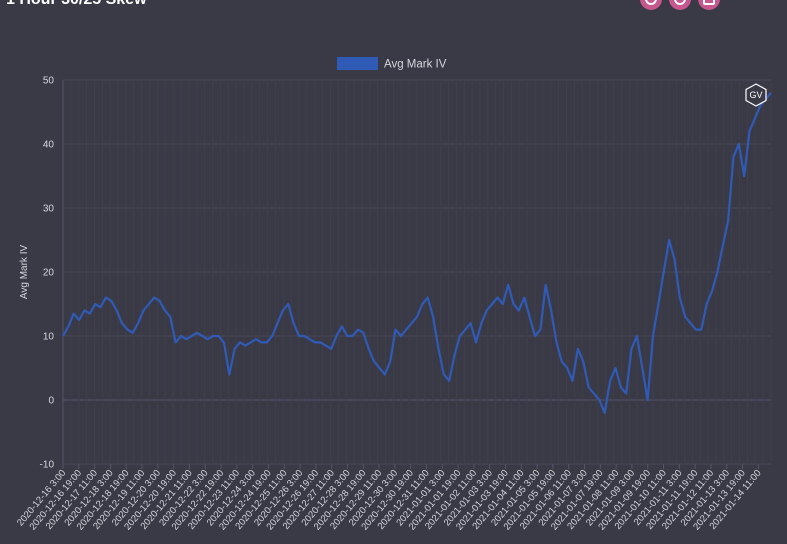 This screenshot has width=787, height=544. Describe the element at coordinates (47, 465) in the screenshot. I see `y-tick-label: -10` at that location.